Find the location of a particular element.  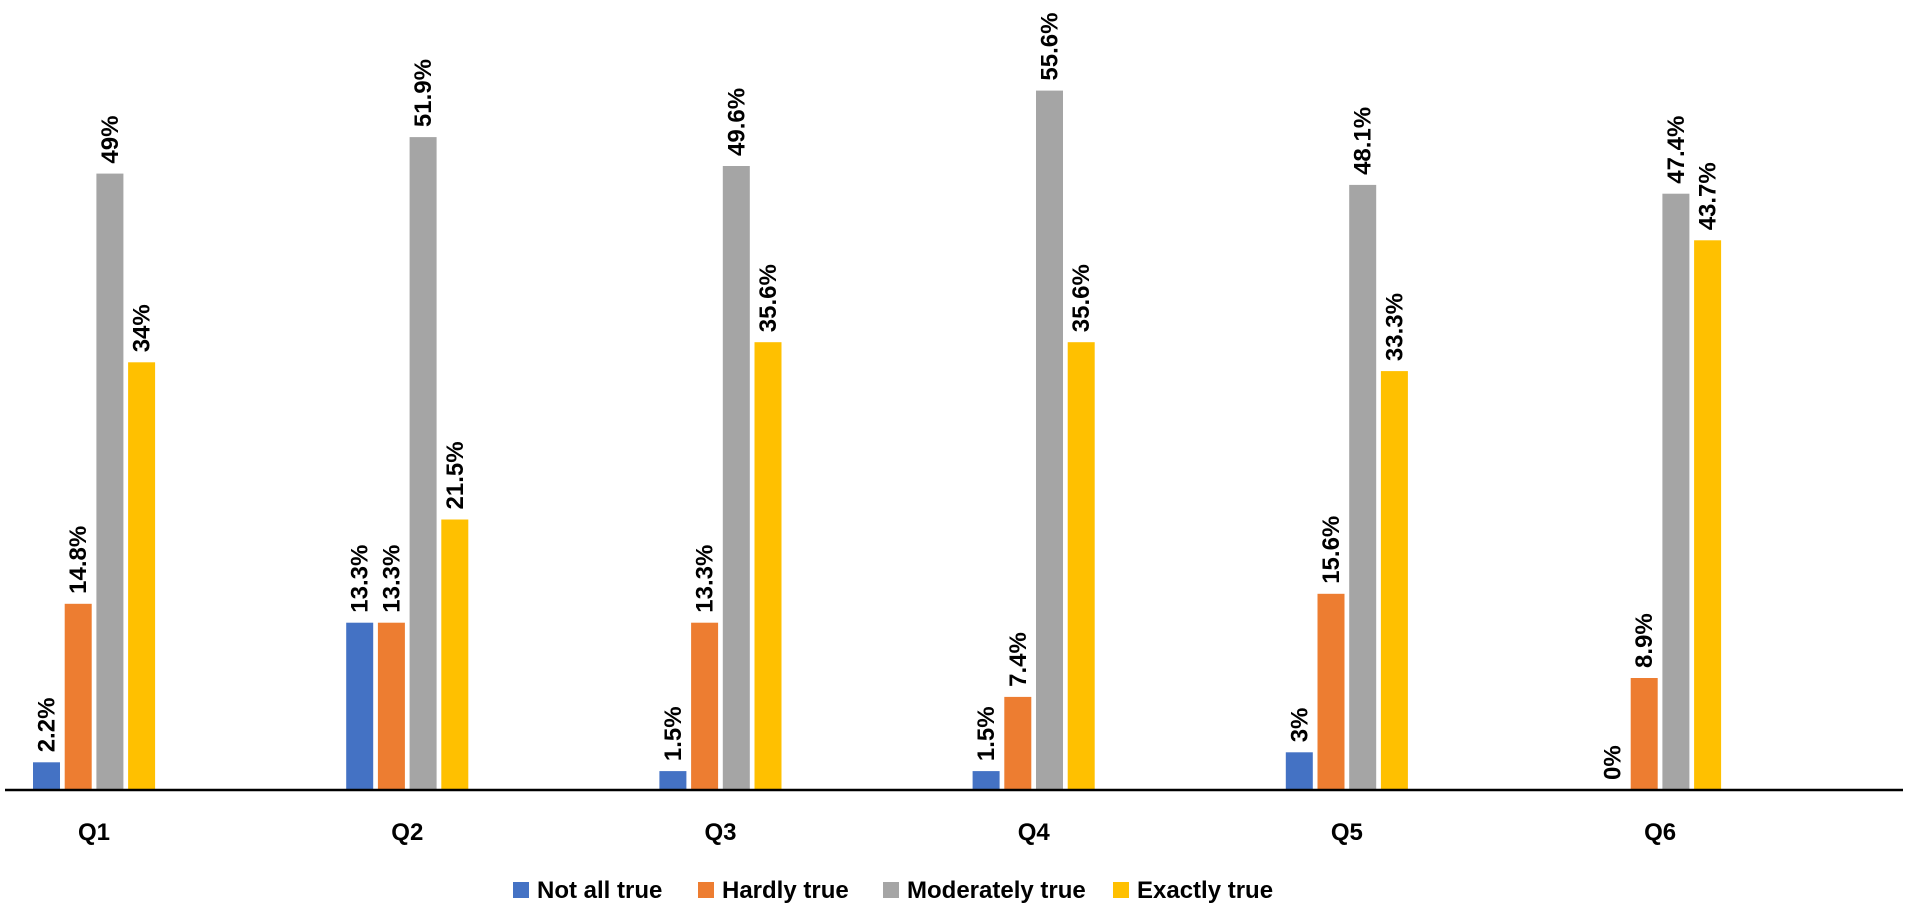

bar-q4-hardly-true is located at coordinates (1018, 743).